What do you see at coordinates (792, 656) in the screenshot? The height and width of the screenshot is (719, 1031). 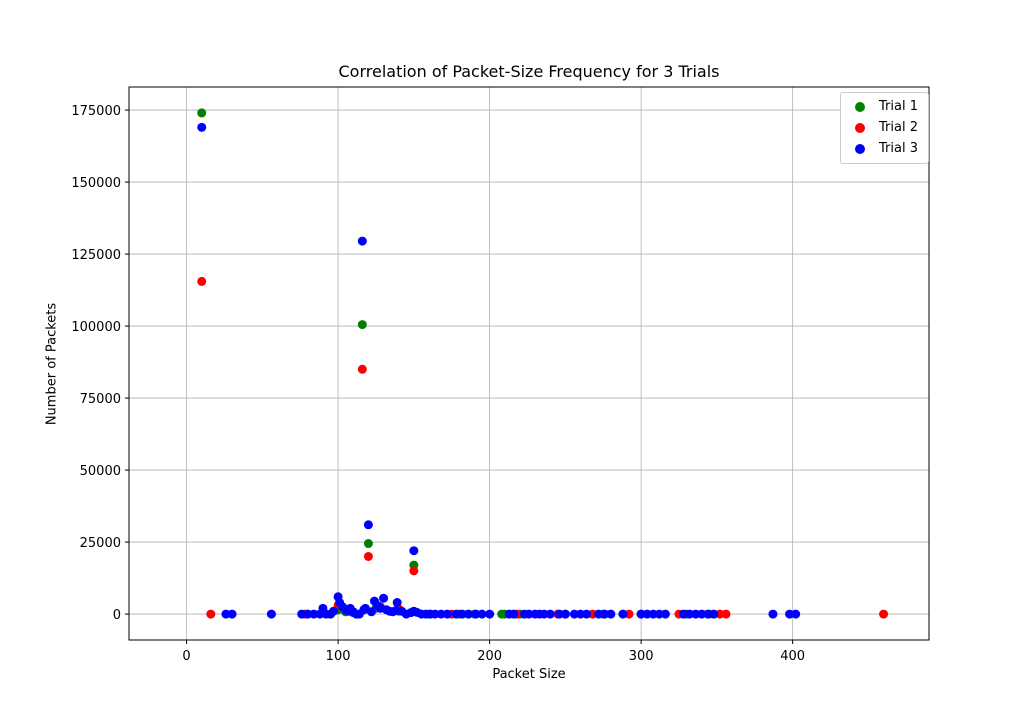 I see `x-tick-label: 400` at bounding box center [792, 656].